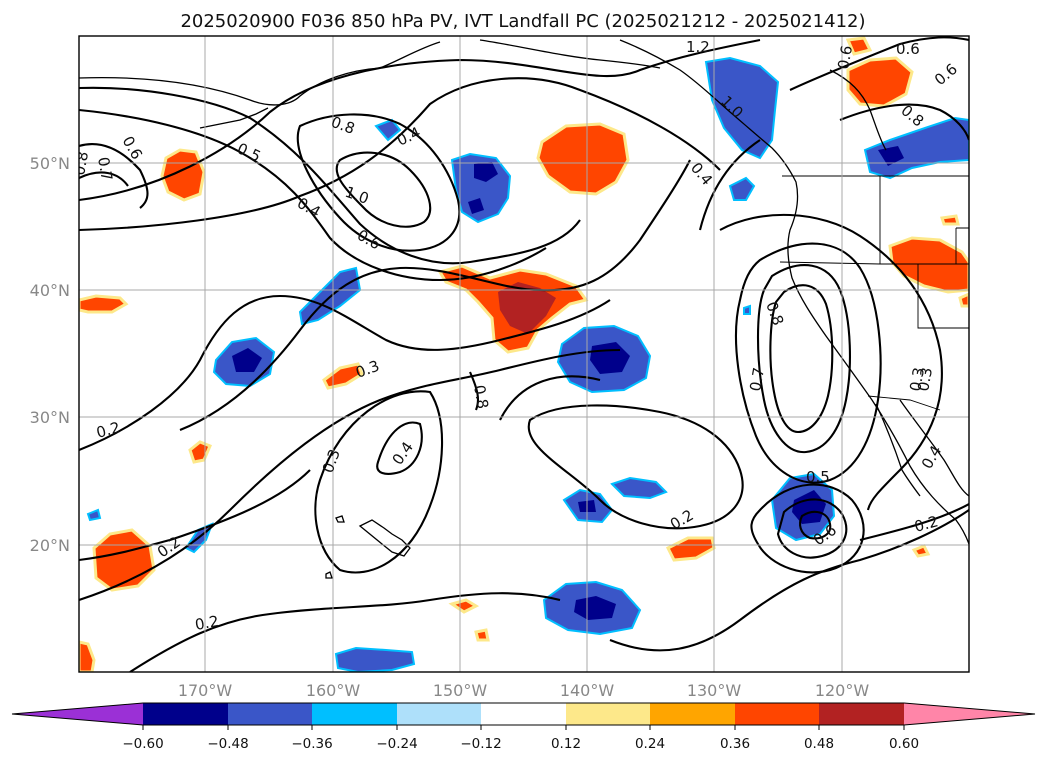 The height and width of the screenshot is (765, 1047). What do you see at coordinates (819, 744) in the screenshot?
I see `cb-tick-label: 0.48` at bounding box center [819, 744].